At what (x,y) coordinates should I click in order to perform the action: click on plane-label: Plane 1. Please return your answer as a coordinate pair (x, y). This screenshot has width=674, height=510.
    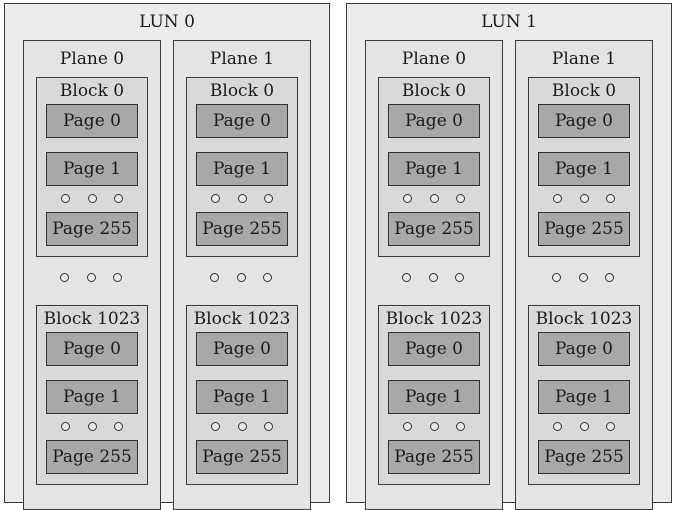
    Looking at the image, I should click on (584, 59).